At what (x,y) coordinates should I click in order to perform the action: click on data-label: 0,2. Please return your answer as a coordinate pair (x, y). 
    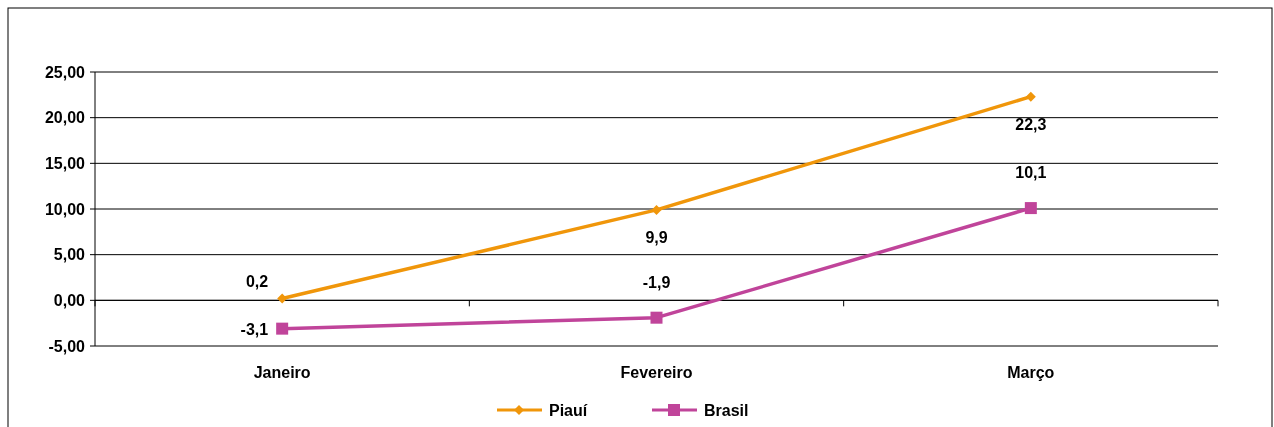
    Looking at the image, I should click on (257, 281).